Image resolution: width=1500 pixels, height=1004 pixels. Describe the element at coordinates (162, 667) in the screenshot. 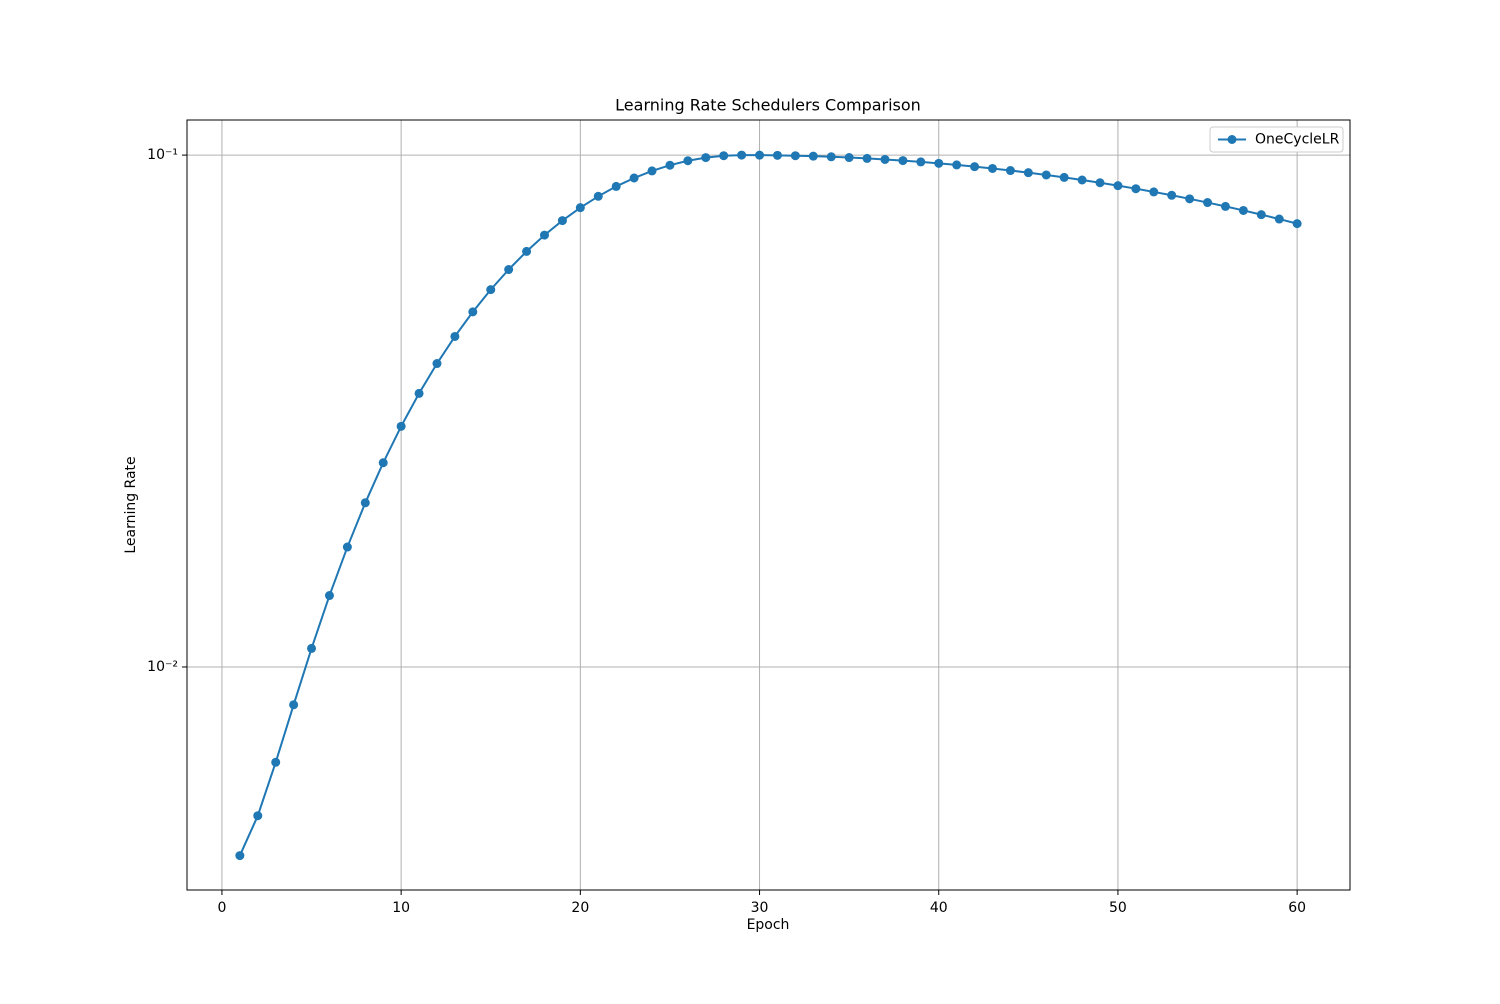

I see `y-tick-label: 10⁻²` at that location.